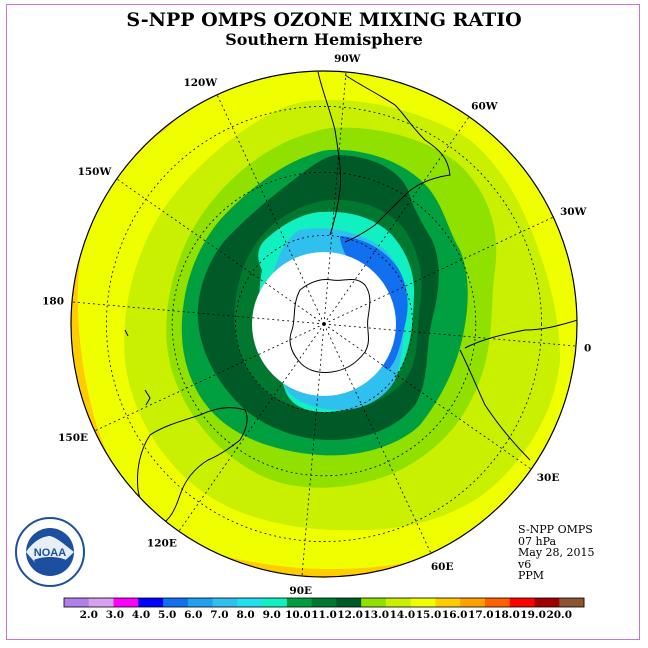 This screenshot has width=648, height=648. Describe the element at coordinates (587, 348) in the screenshot. I see `longitude-label: 0` at that location.